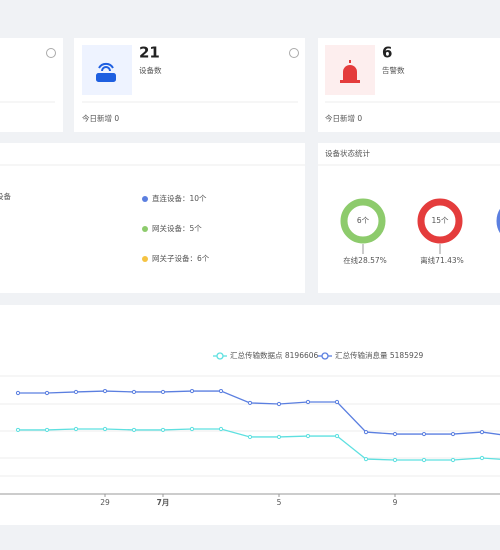 Image resolution: width=500 pixels, height=550 pixels. What do you see at coordinates (409, 218) in the screenshot?
I see `panel` at bounding box center [409, 218].